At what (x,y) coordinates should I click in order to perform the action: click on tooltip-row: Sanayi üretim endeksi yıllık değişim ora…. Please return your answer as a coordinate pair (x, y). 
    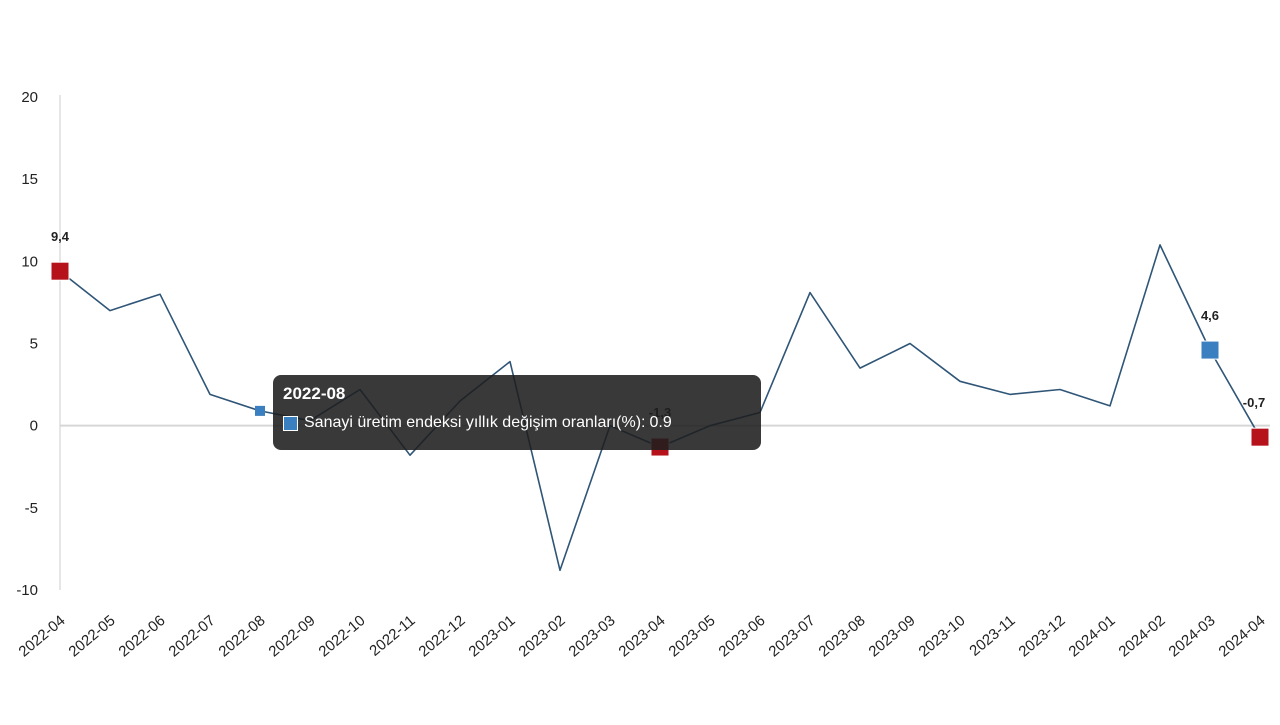
    Looking at the image, I should click on (517, 423).